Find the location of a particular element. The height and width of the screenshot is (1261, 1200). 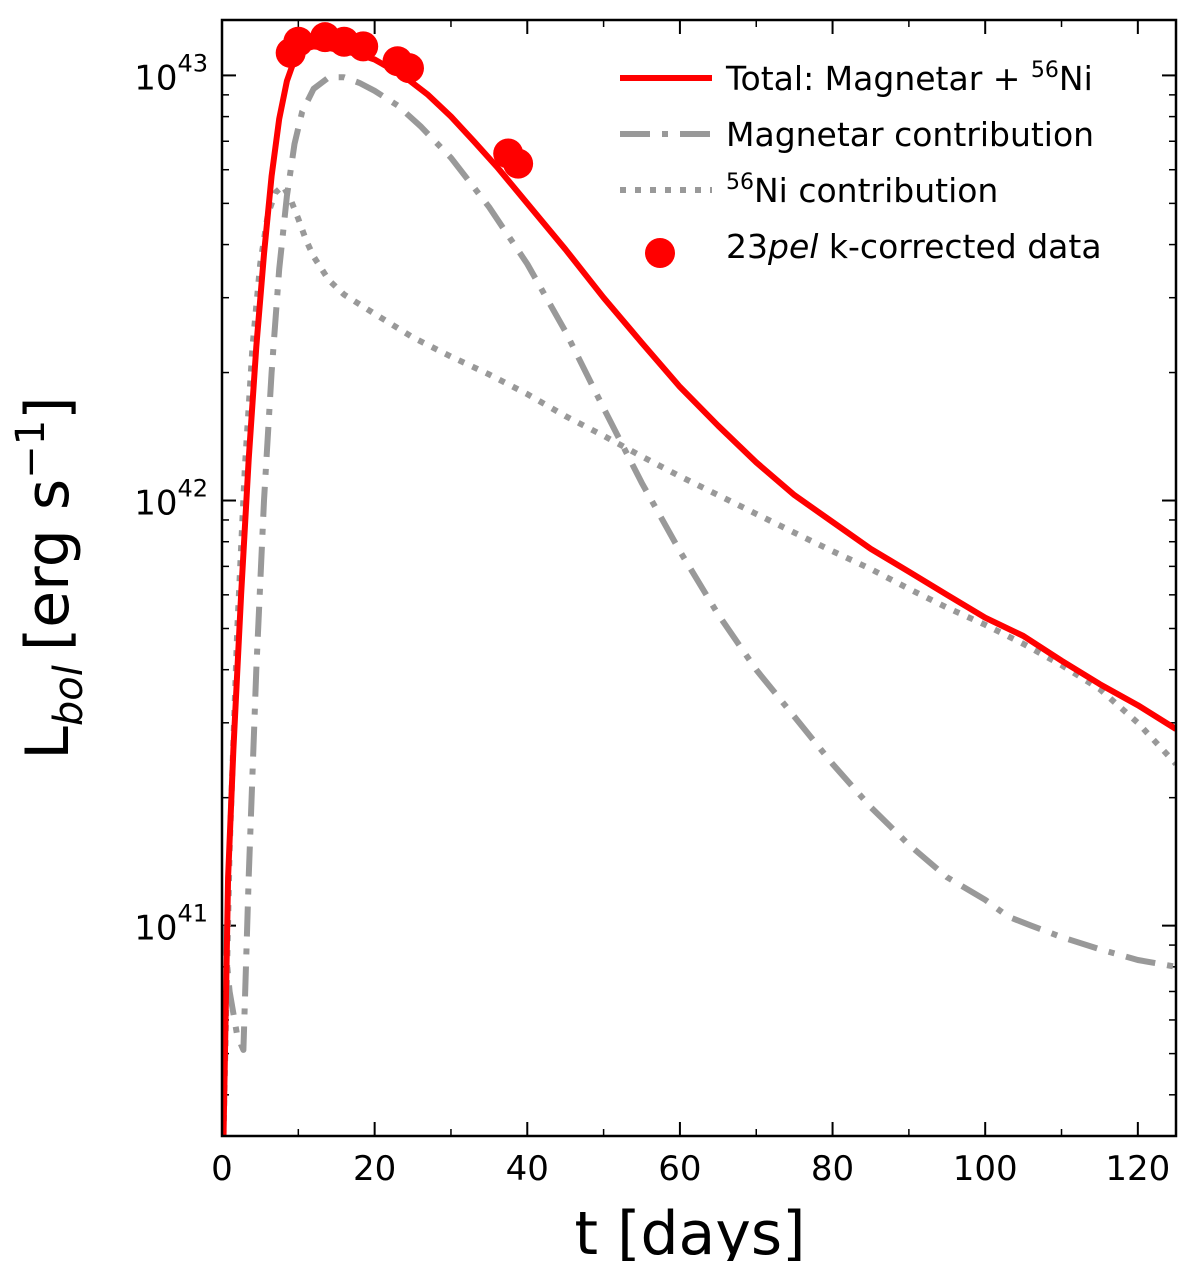

y-tick-label-1: 1042 is located at coordinates (171, 499).